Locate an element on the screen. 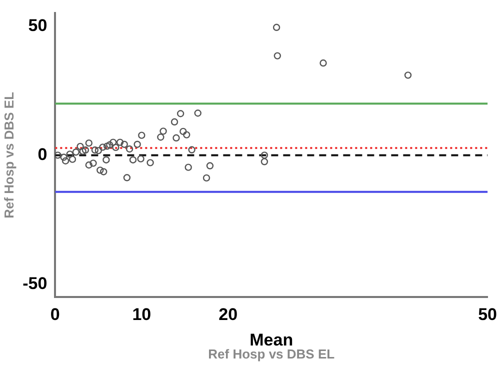 The image size is (500, 383). x-tick-label: 10 is located at coordinates (142, 314).